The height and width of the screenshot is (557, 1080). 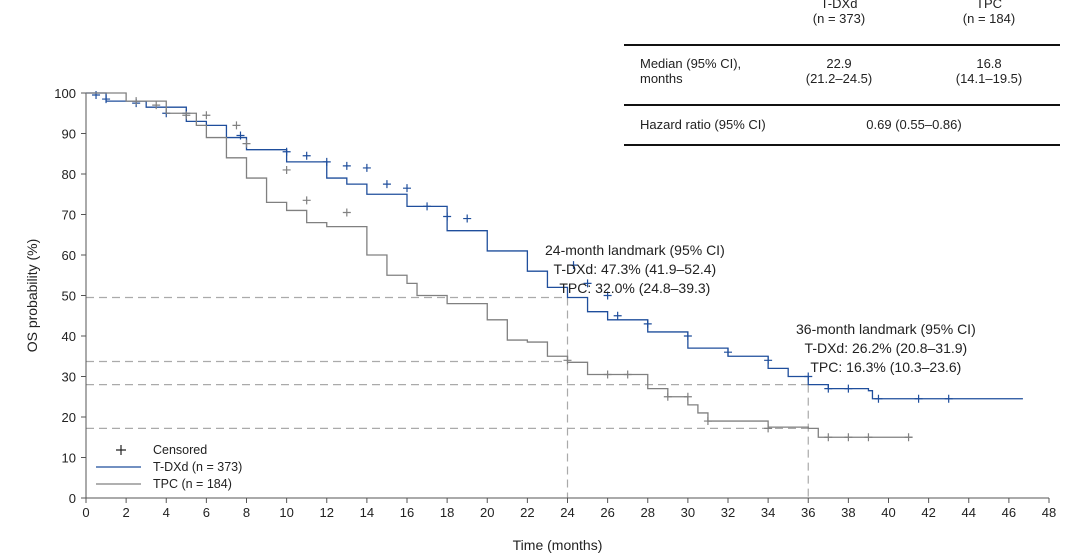 I want to click on x-tick-label: 46, so click(x=1009, y=512).